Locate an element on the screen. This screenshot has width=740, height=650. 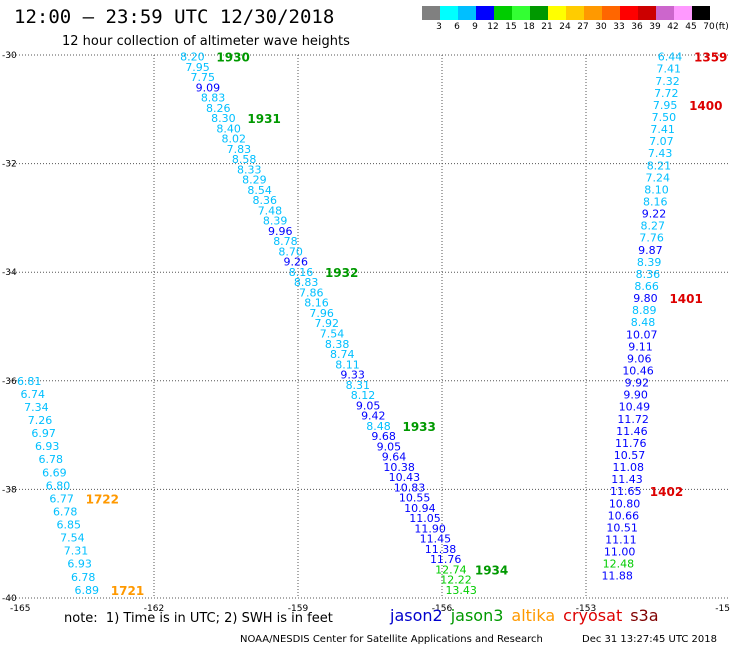
x-tick-label: -15 is located at coordinates (722, 609).